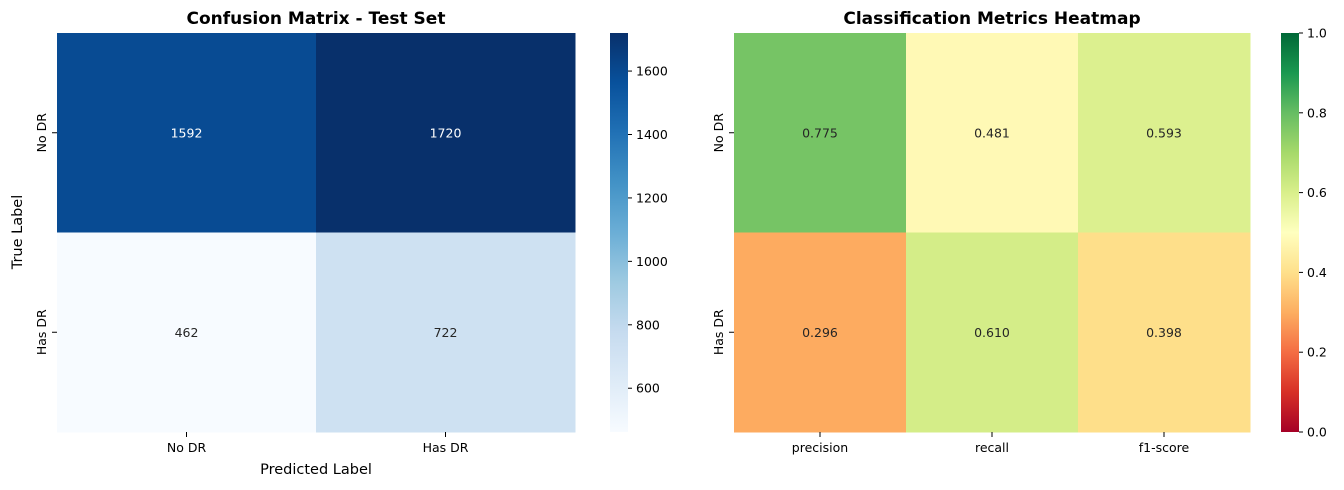 The image size is (1344, 490). What do you see at coordinates (991, 19) in the screenshot?
I see `metrics-heatmap-title: Classification Metrics Heatmap` at bounding box center [991, 19].